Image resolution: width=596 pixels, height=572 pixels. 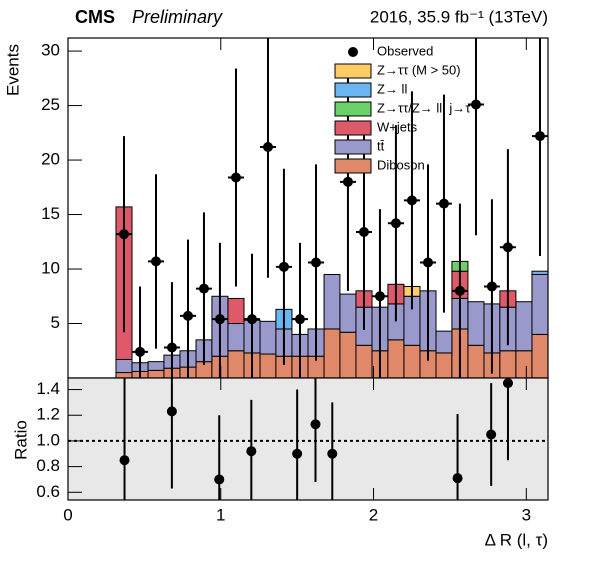 I want to click on legend-label: Observed, so click(x=405, y=50).